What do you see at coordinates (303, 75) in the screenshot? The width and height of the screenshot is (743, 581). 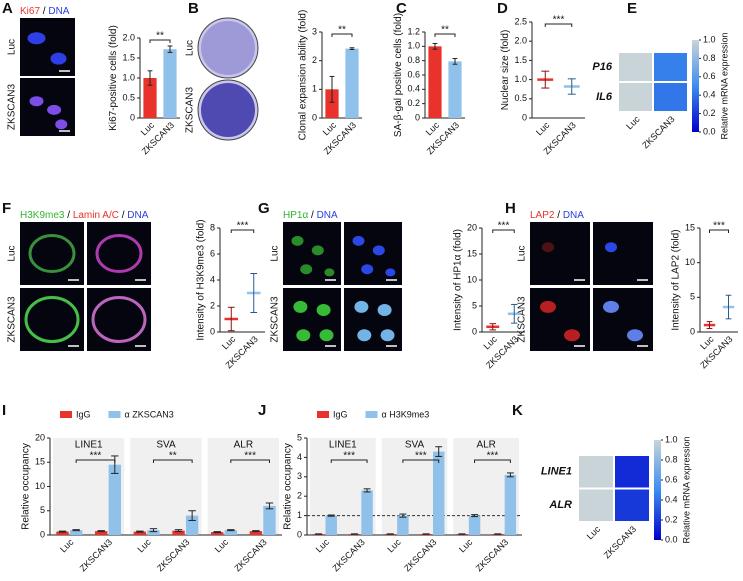 I see `y-axis-label: Clonal expansion ability (fold)` at bounding box center [303, 75].